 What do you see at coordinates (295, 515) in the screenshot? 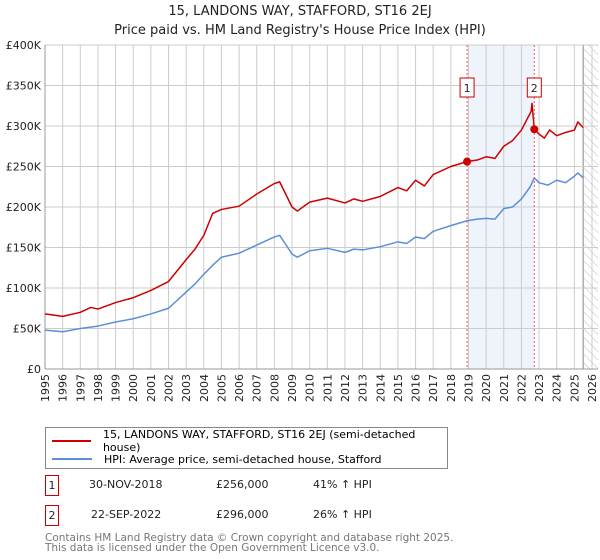
I see `transaction-row: 2 22-SEP-2022 £296,000 26% ↑ HPI` at bounding box center [295, 515].